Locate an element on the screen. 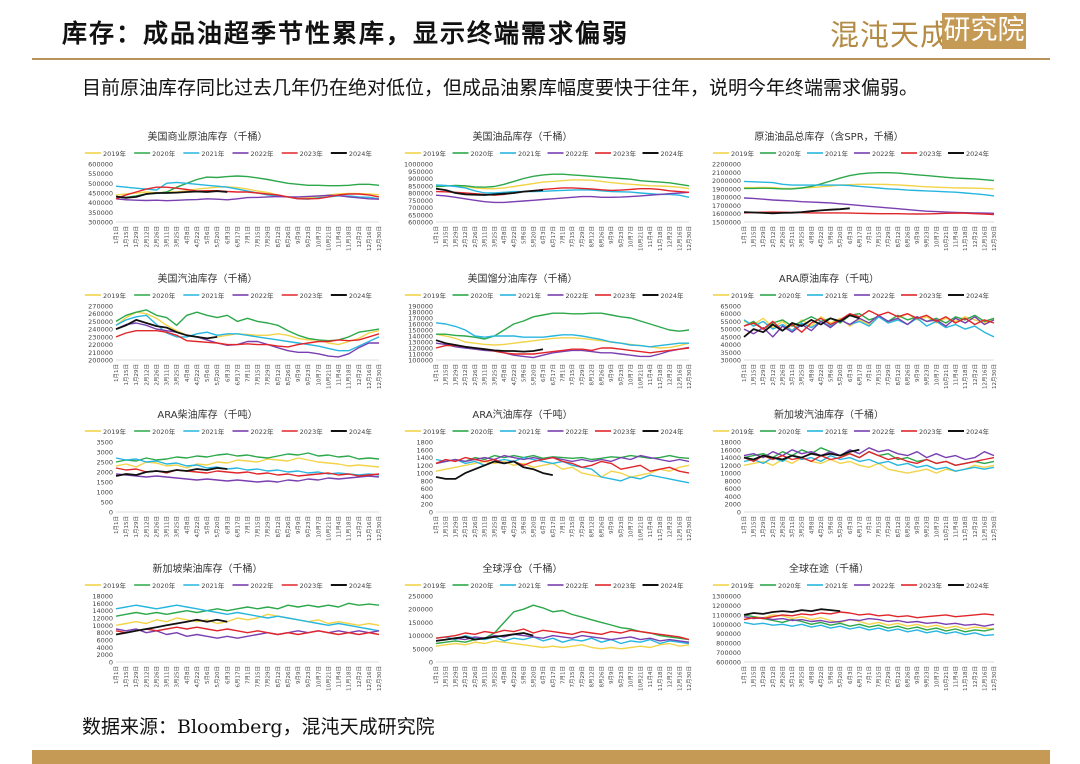 This screenshot has width=1080, height=764. x-tick-label: 9月9日 is located at coordinates (611, 675).